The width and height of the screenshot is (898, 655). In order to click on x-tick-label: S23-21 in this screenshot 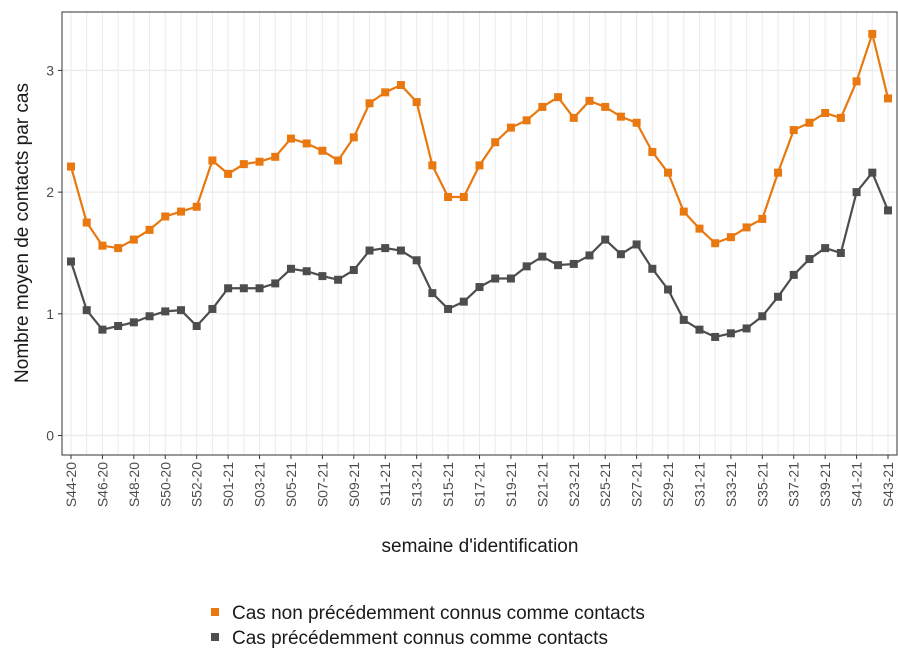, I will do `click(574, 484)`.